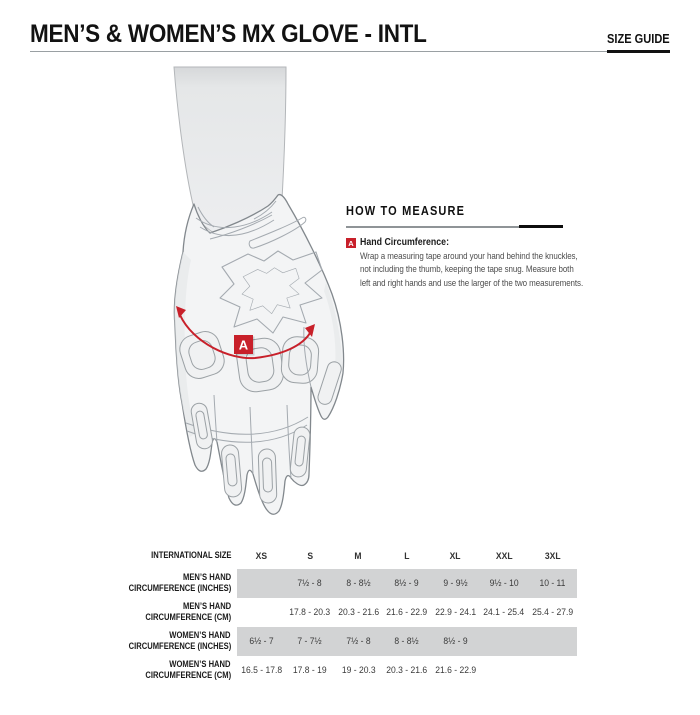 The width and height of the screenshot is (700, 715). I want to click on column-header-XL: XL, so click(455, 556).